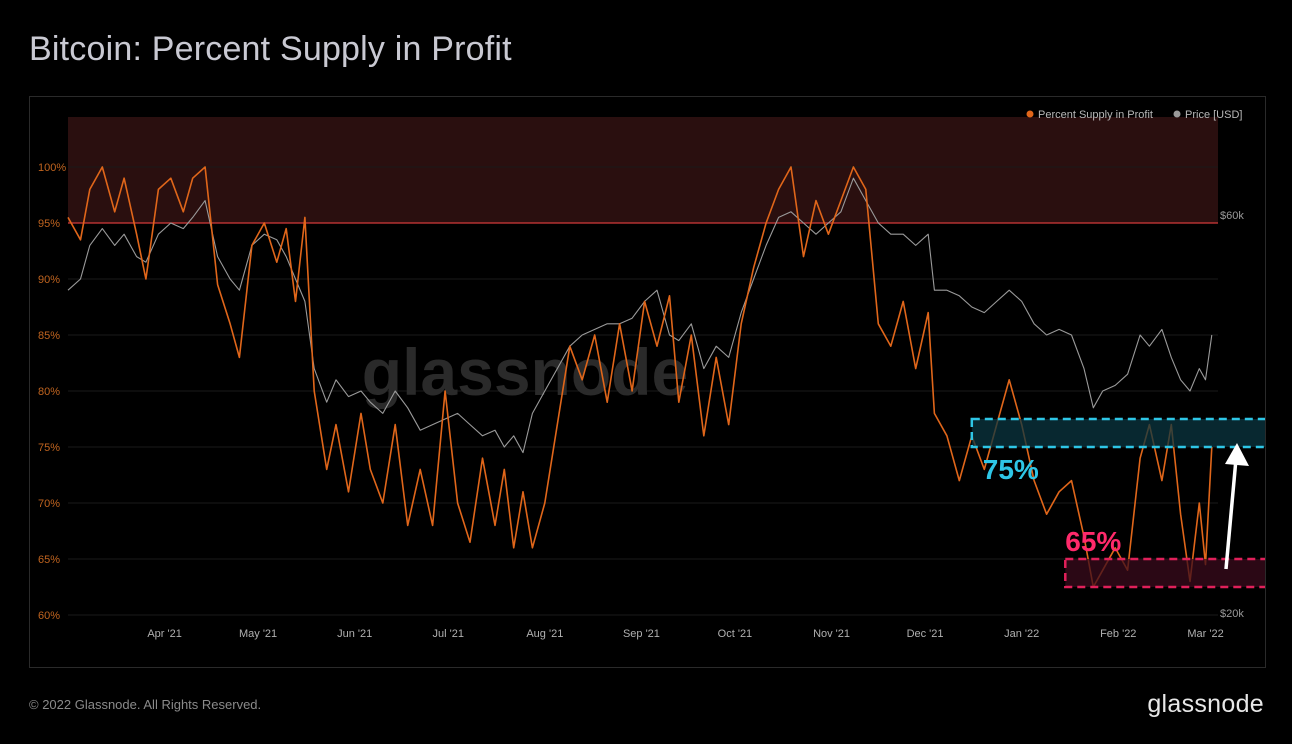 The image size is (1292, 744). I want to click on y-tick-label: 60%, so click(49, 616).